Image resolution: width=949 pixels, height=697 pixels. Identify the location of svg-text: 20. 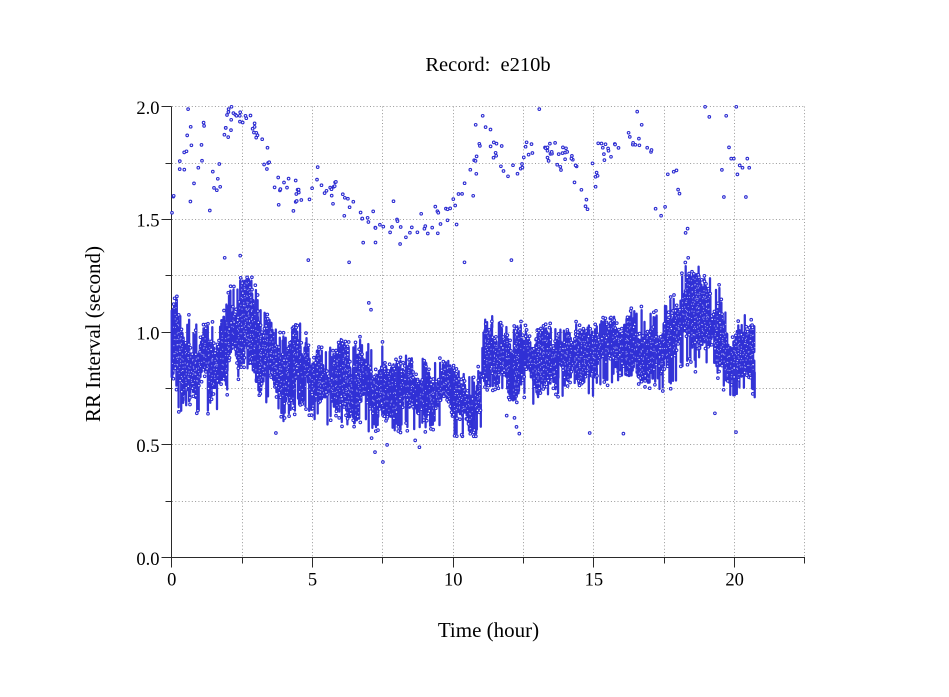
(734, 581).